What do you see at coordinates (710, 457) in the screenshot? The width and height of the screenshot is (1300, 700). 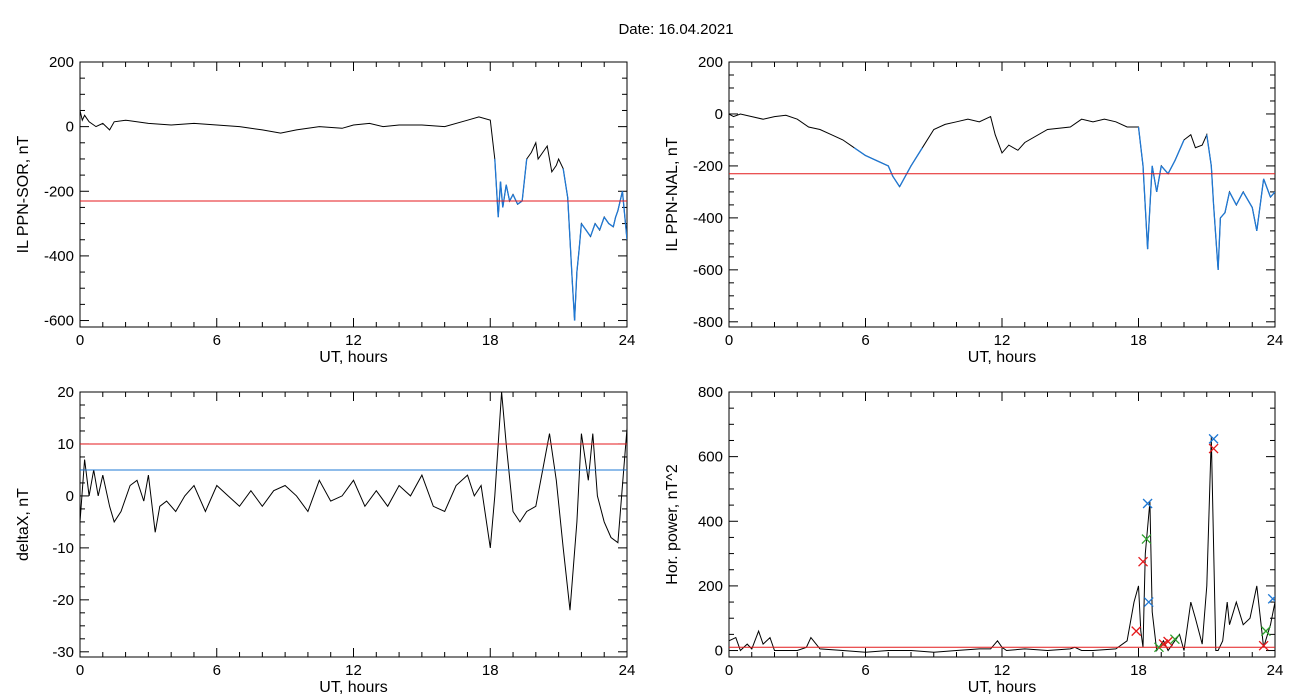 I see `y-tick-label: 600` at bounding box center [710, 457].